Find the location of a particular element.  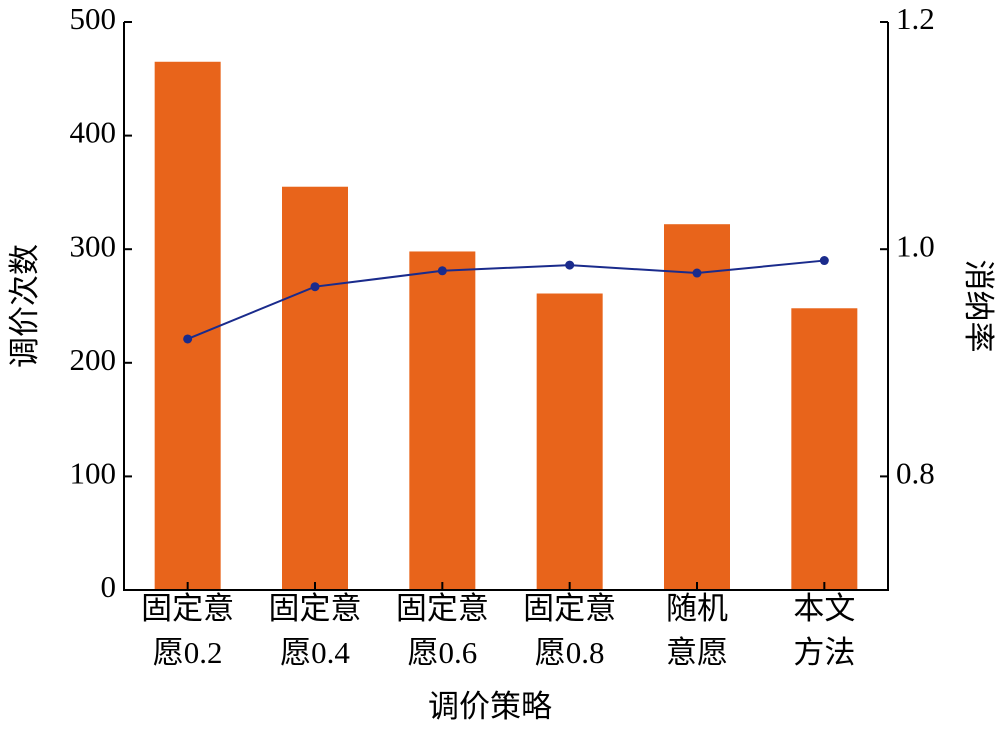

x-tick-label-line: 愿0.4 is located at coordinates (315, 652).